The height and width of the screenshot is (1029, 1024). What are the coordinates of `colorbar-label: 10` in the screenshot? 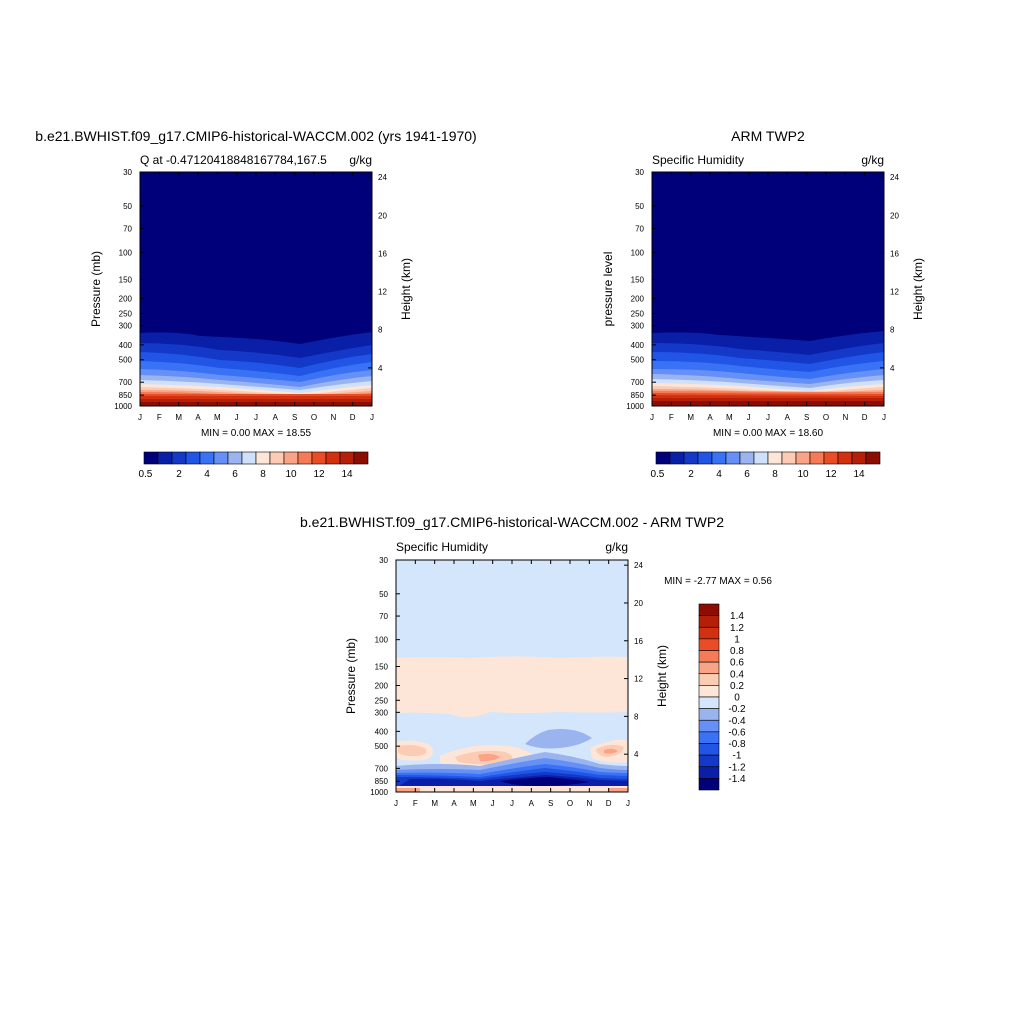 It's located at (803, 474).